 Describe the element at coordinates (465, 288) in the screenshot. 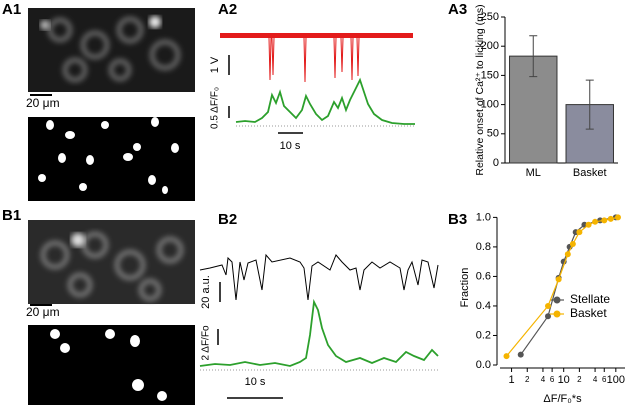

I see `y-axis-label: Fraction` at that location.